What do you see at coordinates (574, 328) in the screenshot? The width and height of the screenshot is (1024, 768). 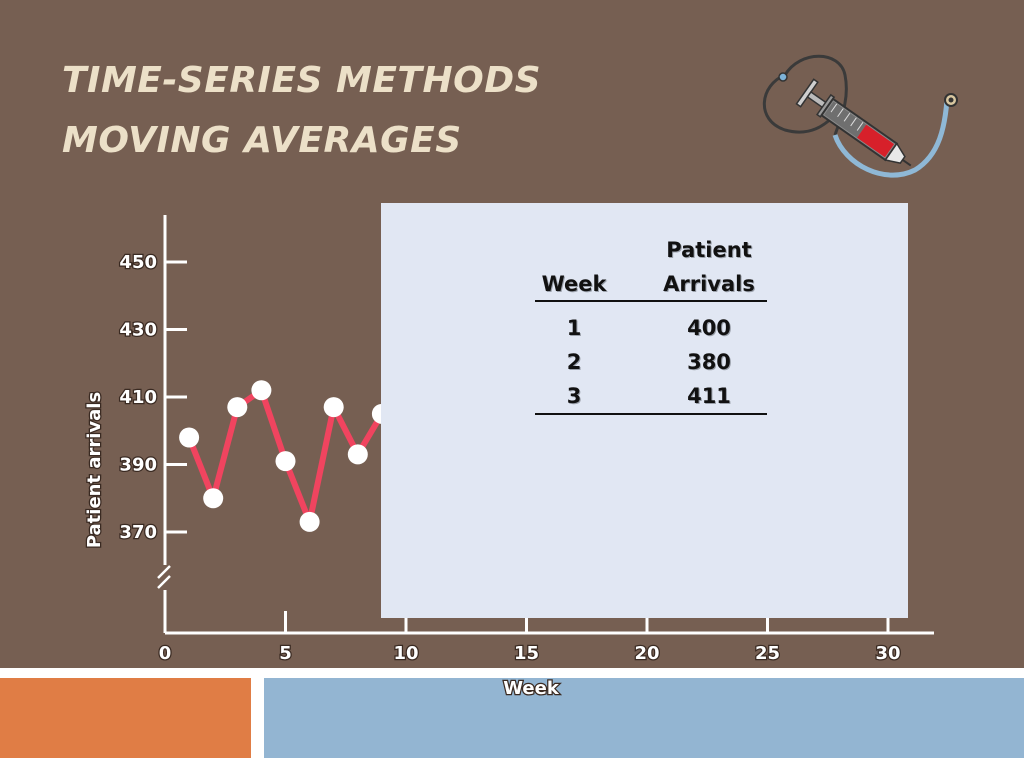 I see `table-cell-week: 1` at bounding box center [574, 328].